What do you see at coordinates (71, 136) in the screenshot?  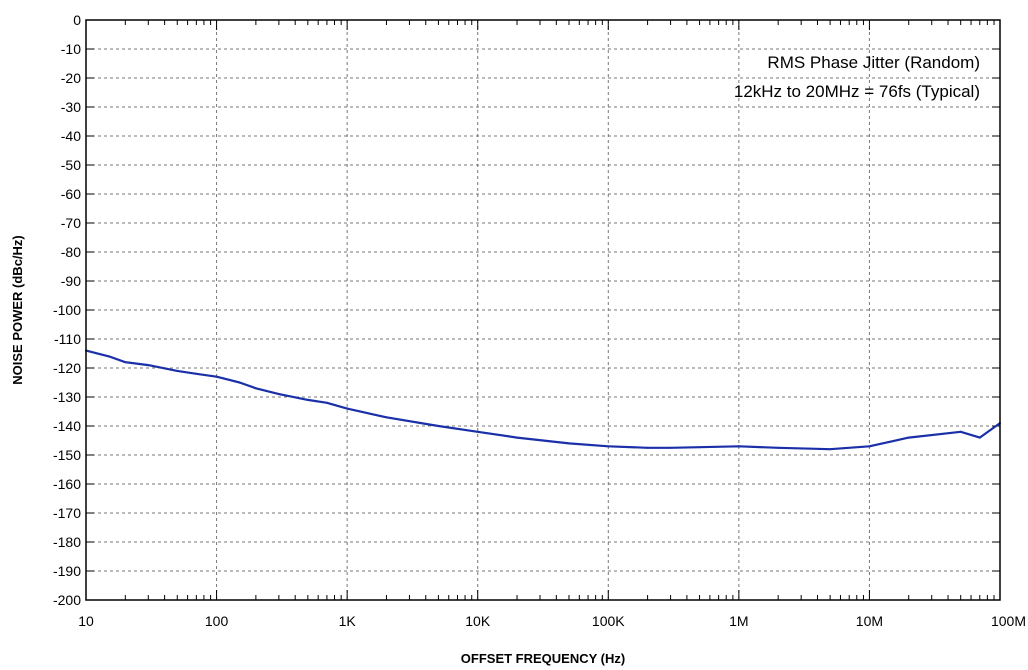 I see `y-tick-label: -40` at bounding box center [71, 136].